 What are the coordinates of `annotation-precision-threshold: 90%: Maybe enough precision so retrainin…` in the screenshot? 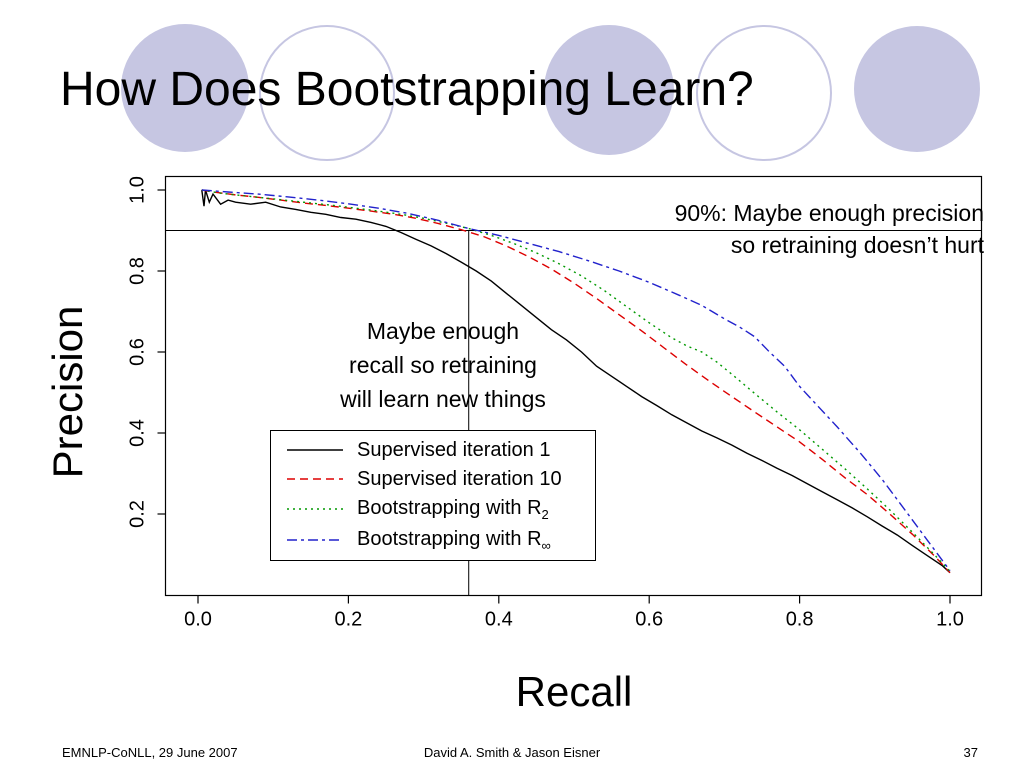 It's located at (829, 229).